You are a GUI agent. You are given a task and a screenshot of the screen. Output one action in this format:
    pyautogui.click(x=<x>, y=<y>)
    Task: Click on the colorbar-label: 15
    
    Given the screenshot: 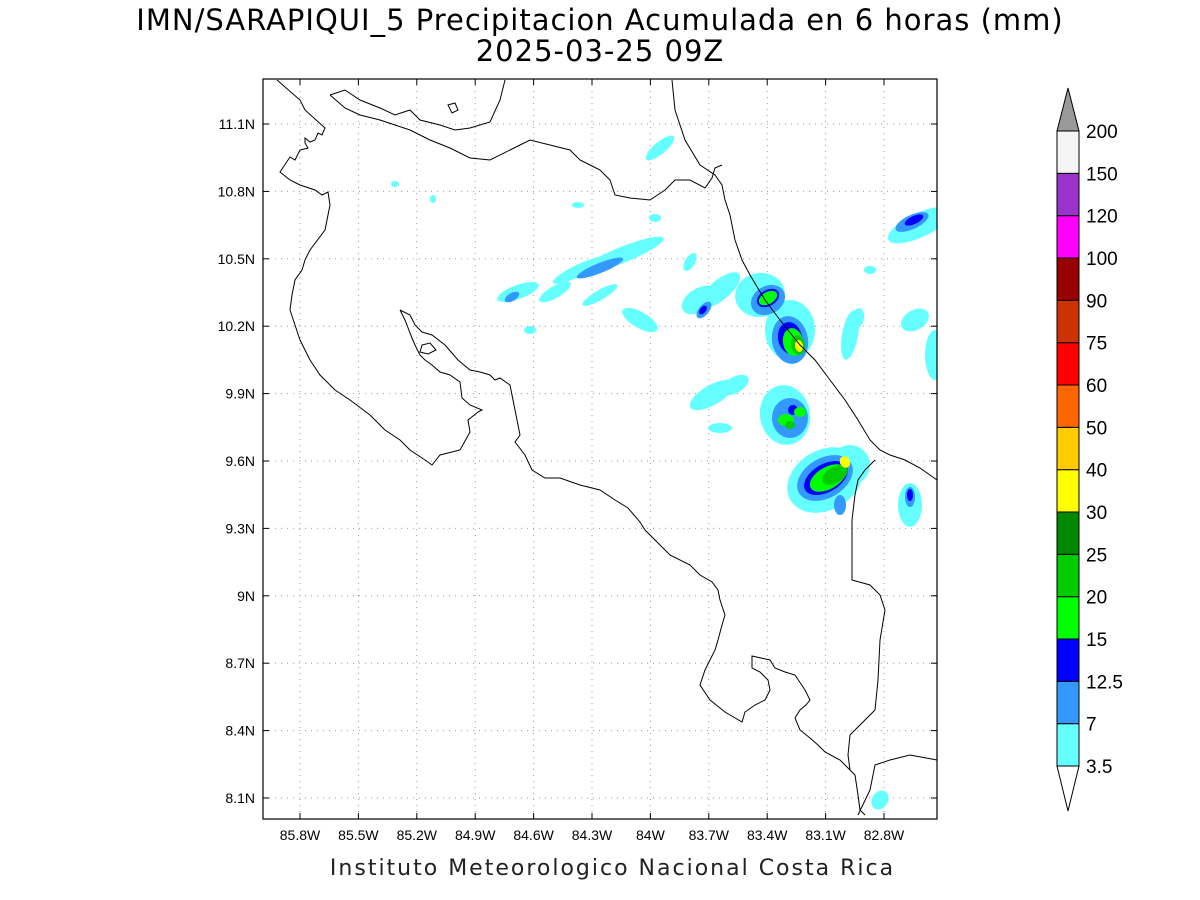 What is the action you would take?
    pyautogui.click(x=1096, y=640)
    